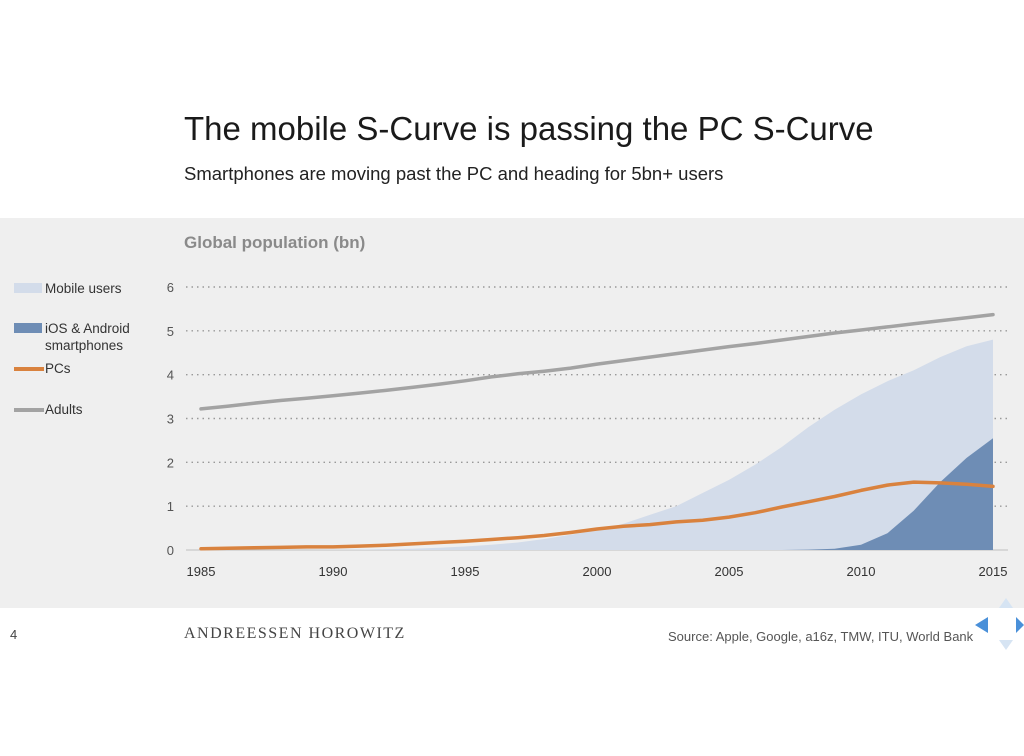 This screenshot has height=756, width=1024. I want to click on chart-title: Global population (bn), so click(274, 242).